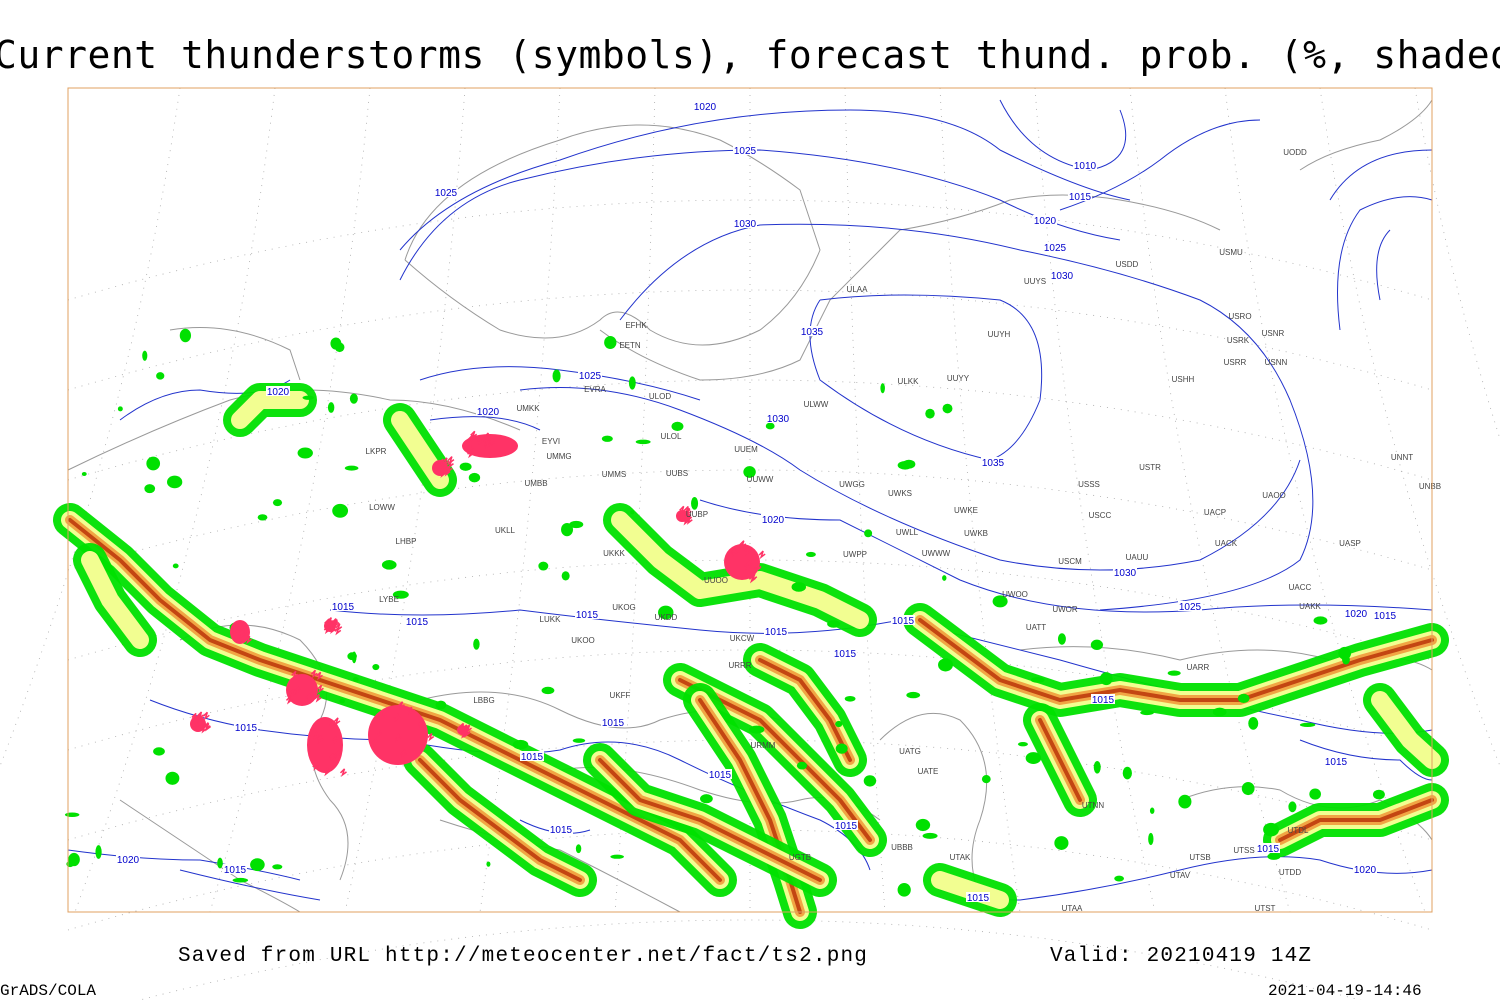 Image resolution: width=1500 pixels, height=1000 pixels. Describe the element at coordinates (1181, 956) in the screenshot. I see `valid-time: Valid: 20210419 14Z` at that location.